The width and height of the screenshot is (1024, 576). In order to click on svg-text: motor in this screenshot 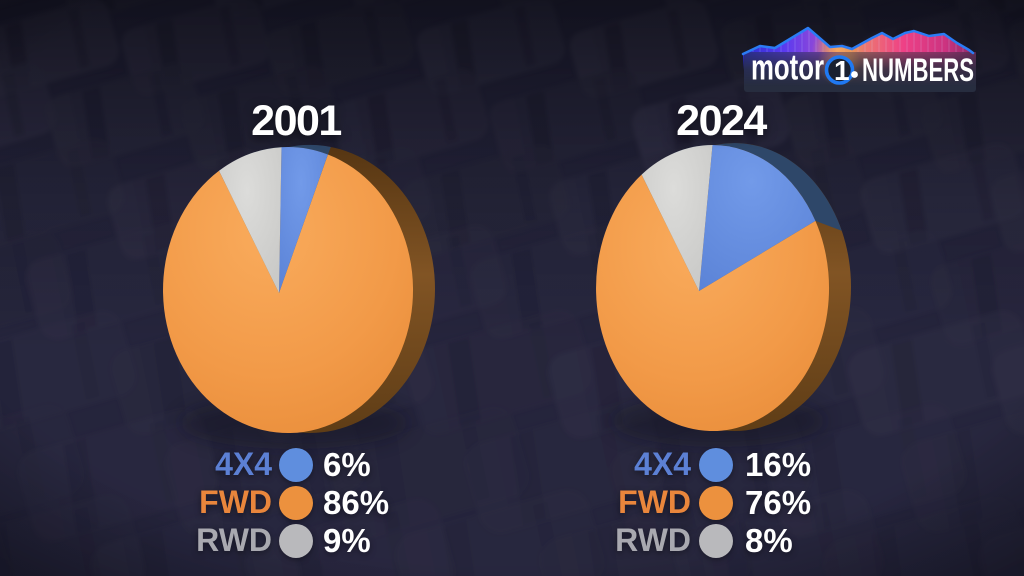, I will do `click(787, 67)`.